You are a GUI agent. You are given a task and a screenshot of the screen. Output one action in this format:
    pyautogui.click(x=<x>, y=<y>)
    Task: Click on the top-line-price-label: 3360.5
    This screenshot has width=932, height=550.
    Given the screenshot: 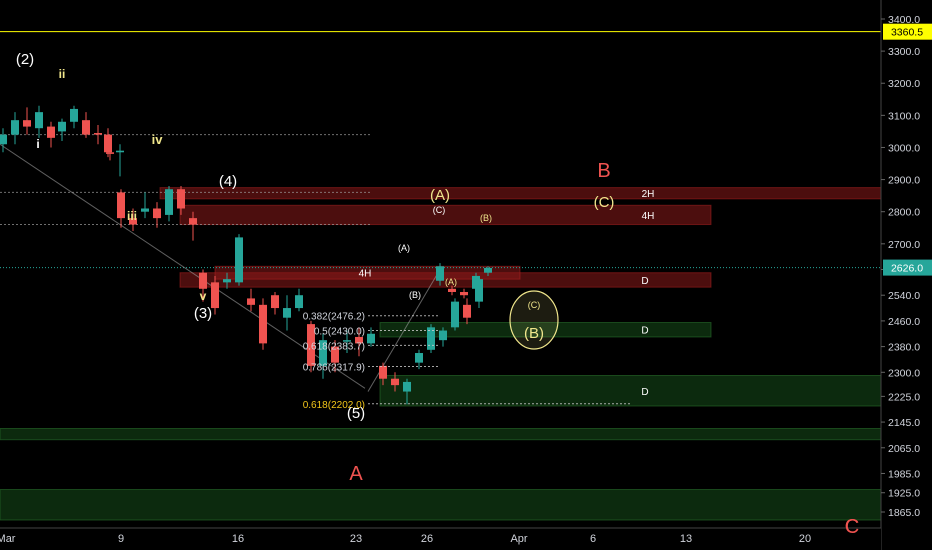 What is the action you would take?
    pyautogui.click(x=907, y=33)
    